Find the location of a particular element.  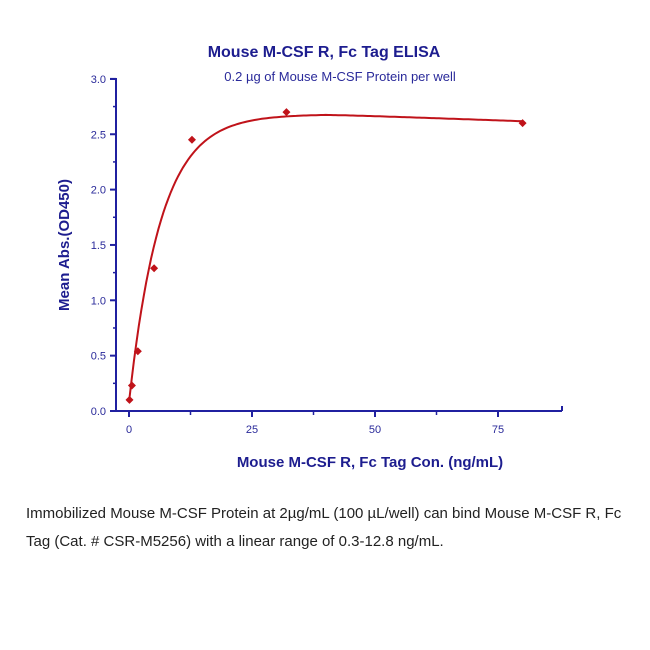

x-axis-ticks: 0 25 50 75 is located at coordinates (315, 423).